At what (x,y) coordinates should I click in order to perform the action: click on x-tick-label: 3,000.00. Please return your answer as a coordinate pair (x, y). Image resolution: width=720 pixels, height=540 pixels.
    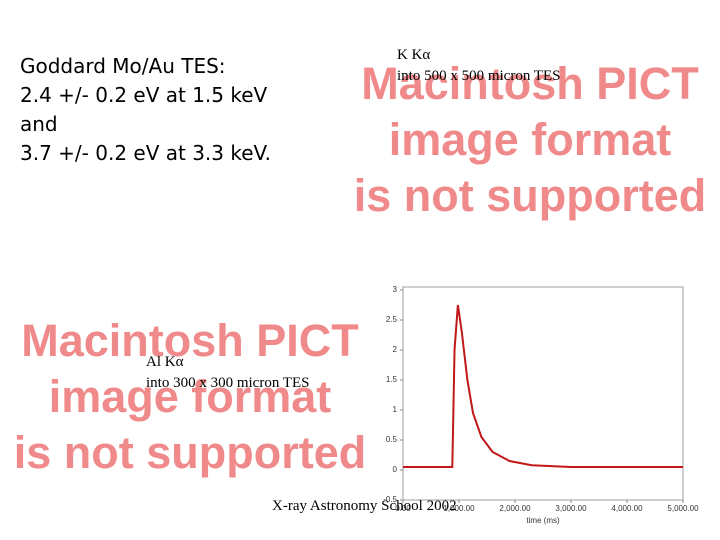
    Looking at the image, I should click on (571, 508).